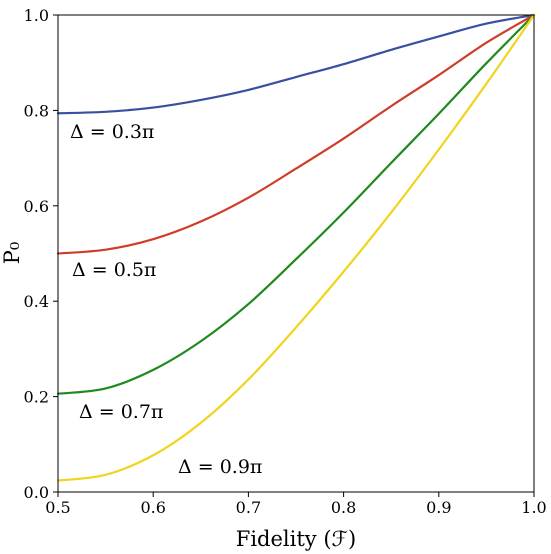 Image resolution: width=551 pixels, height=554 pixels. What do you see at coordinates (152, 507) in the screenshot?
I see `x-tick-label: 0.6` at bounding box center [152, 507].